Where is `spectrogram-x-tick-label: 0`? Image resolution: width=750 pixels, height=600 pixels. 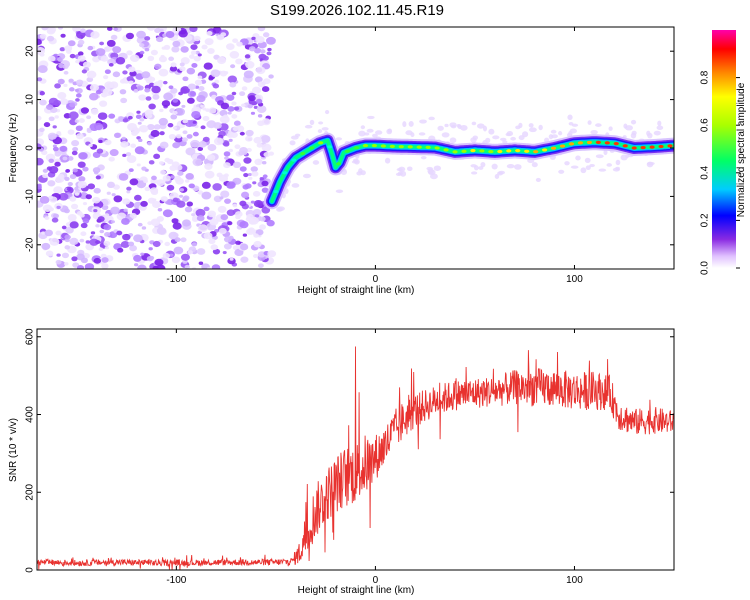
spectrogram-x-tick-label: 0 is located at coordinates (376, 279).